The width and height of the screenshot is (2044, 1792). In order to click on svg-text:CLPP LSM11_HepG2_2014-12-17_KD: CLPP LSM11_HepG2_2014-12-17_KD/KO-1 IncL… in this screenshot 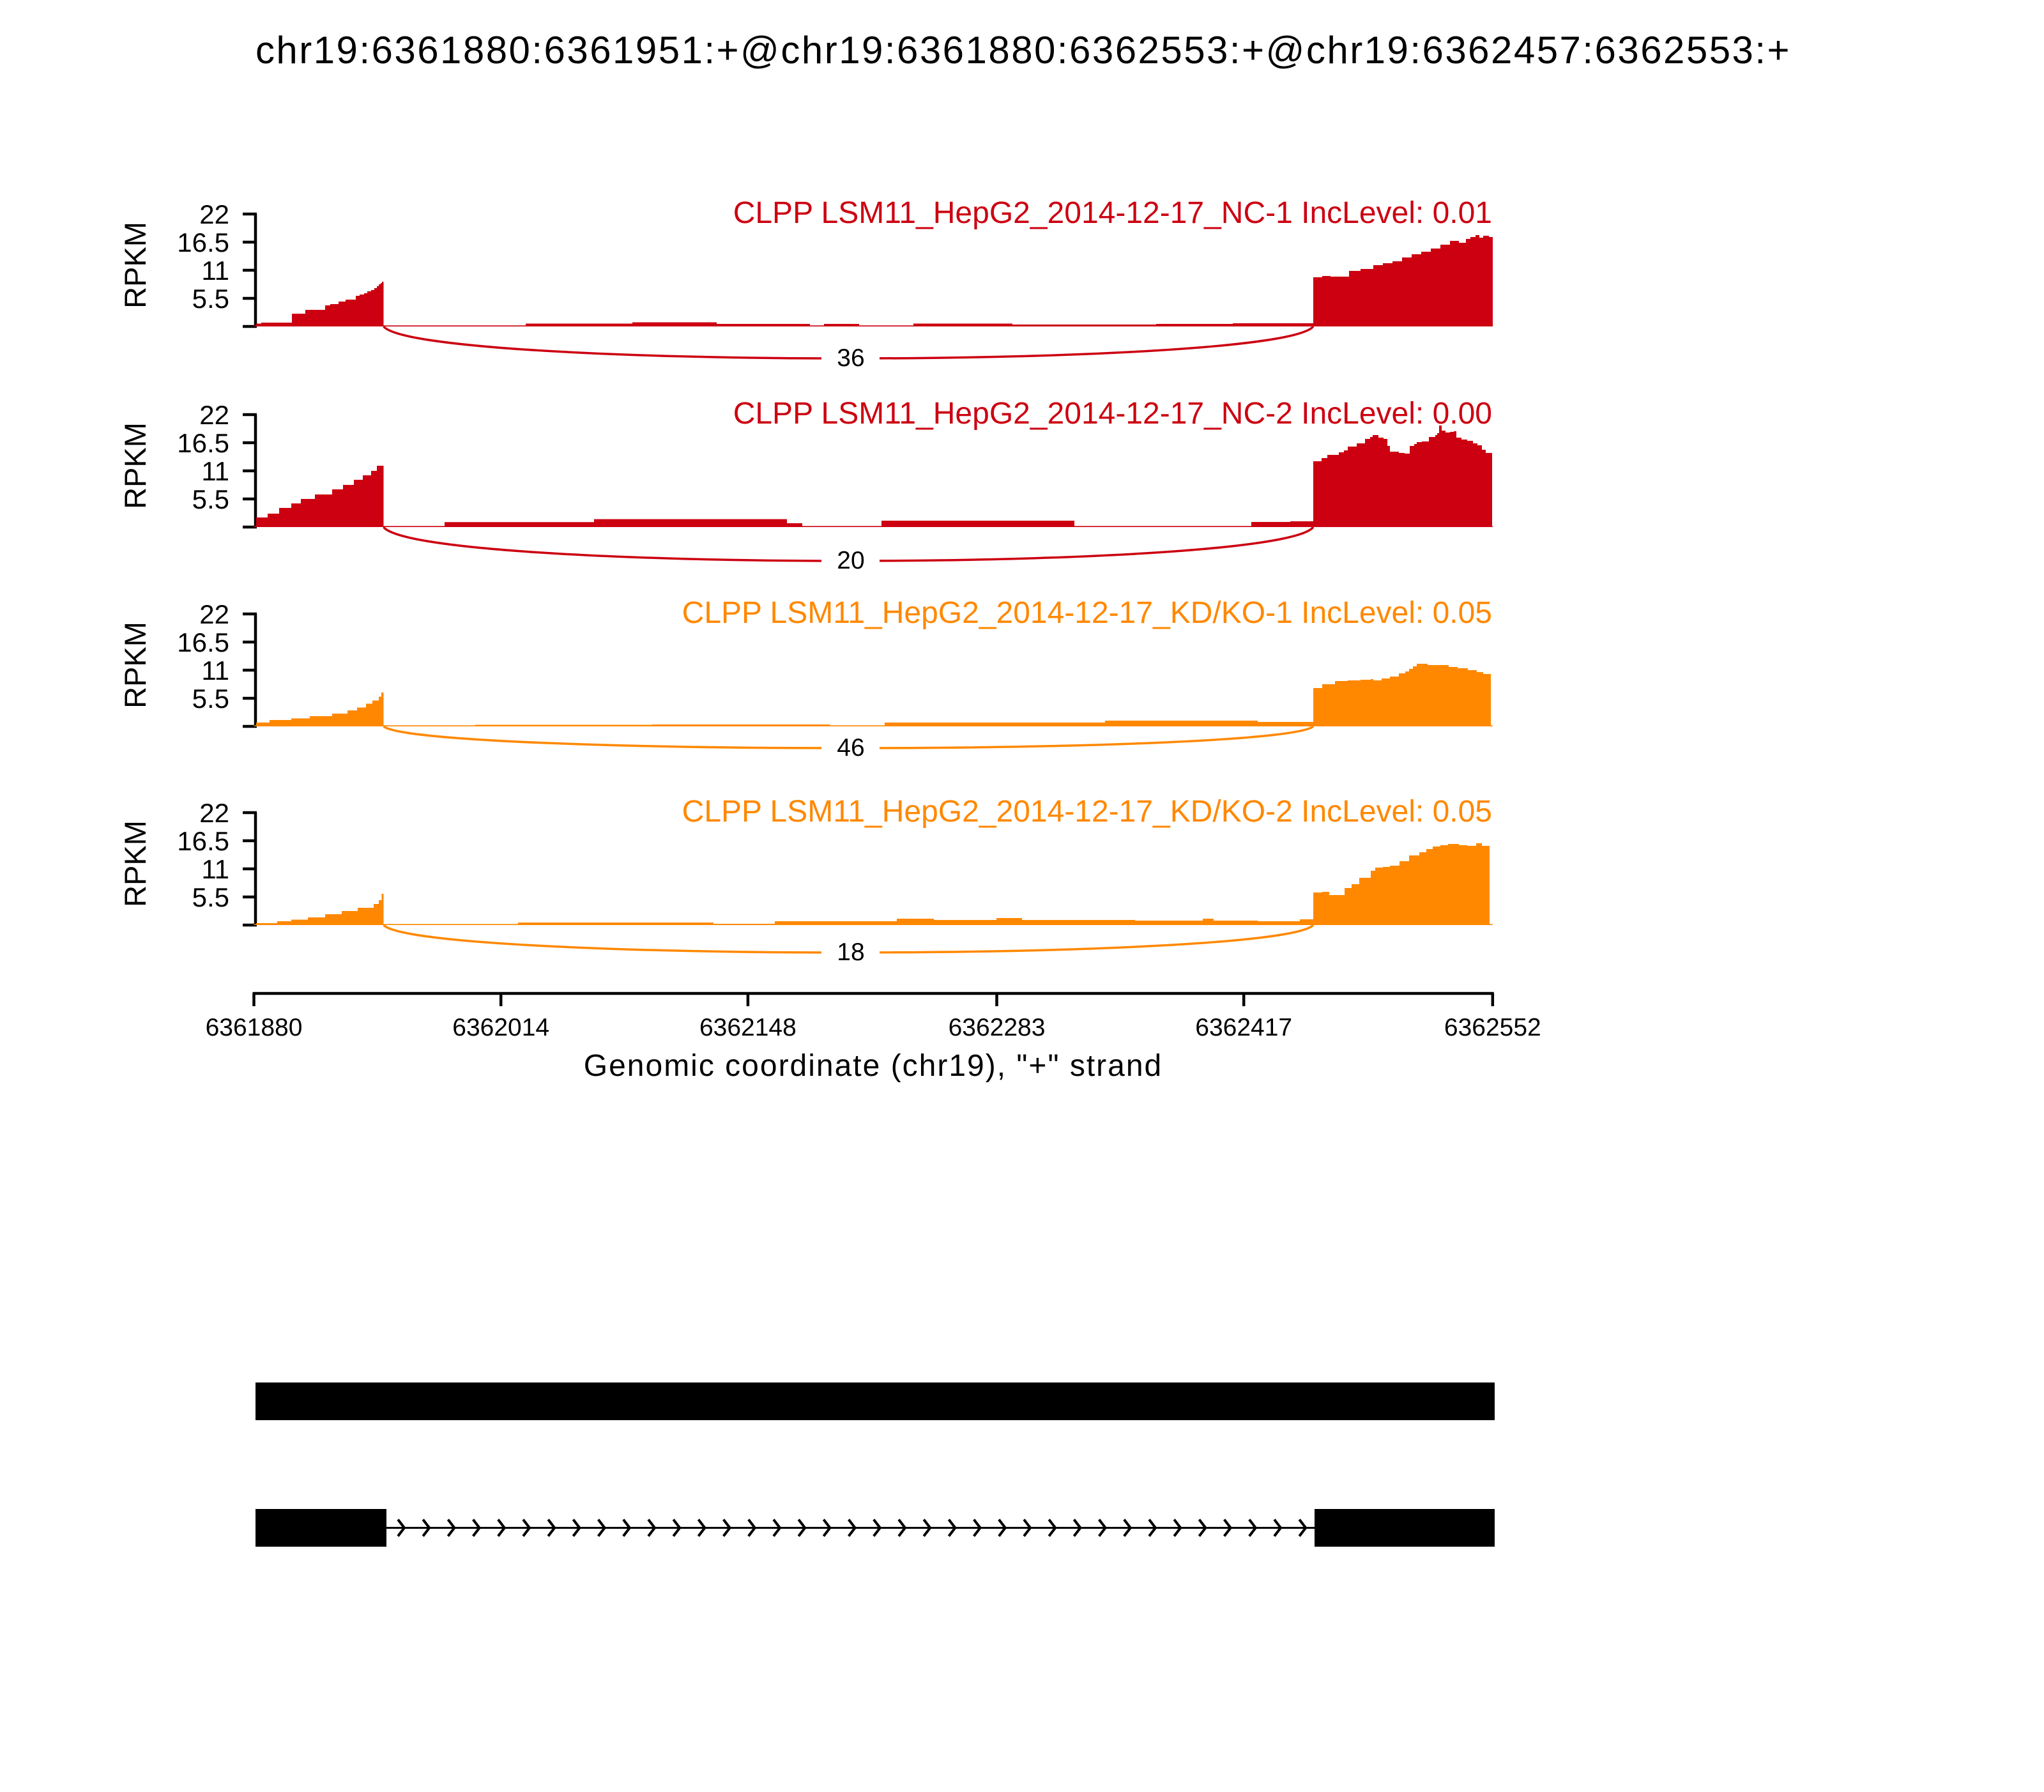, I will do `click(1087, 613)`.